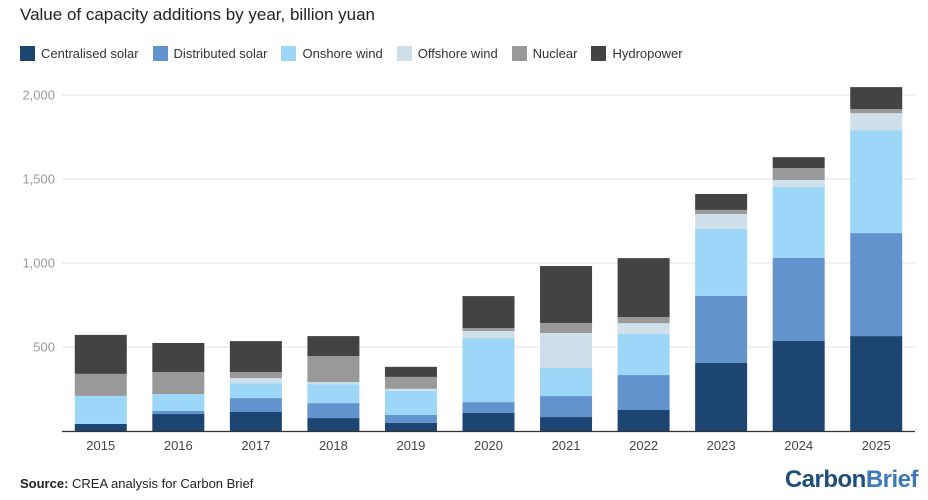 This screenshot has height=500, width=928. I want to click on y-tick-label: 1,000, so click(38, 263).